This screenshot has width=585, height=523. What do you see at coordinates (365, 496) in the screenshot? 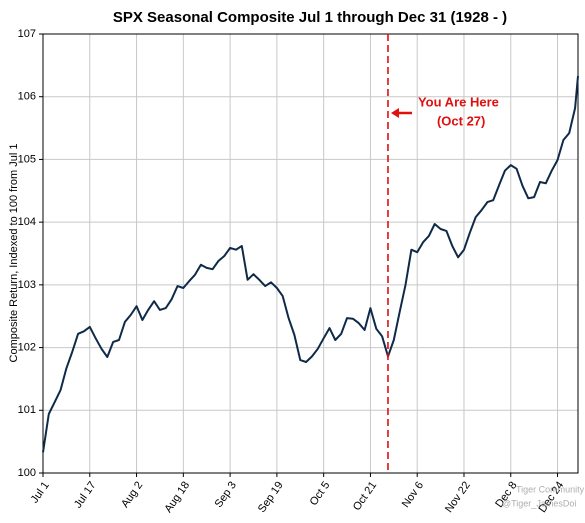
I see `x-tick-label: Oct 21` at bounding box center [365, 496].